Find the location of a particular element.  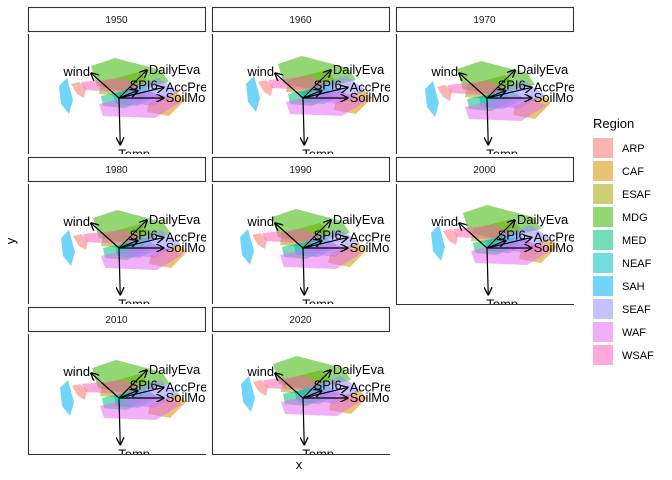

facet-strip-label: 1950 is located at coordinates (116, 20).